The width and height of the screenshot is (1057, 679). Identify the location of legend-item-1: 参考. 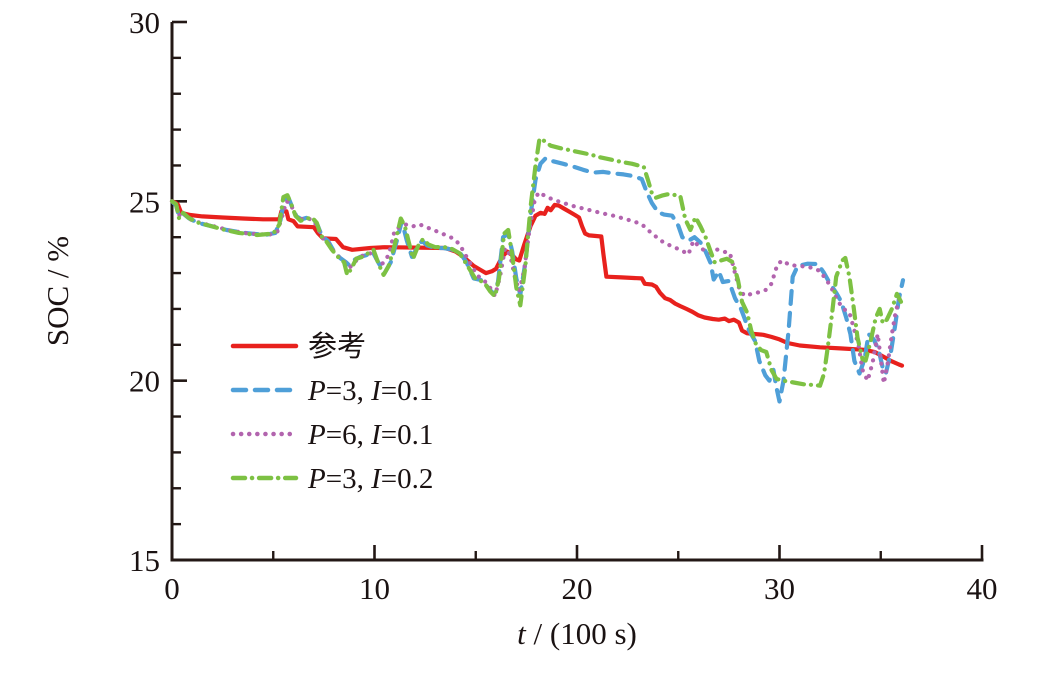
(298, 346).